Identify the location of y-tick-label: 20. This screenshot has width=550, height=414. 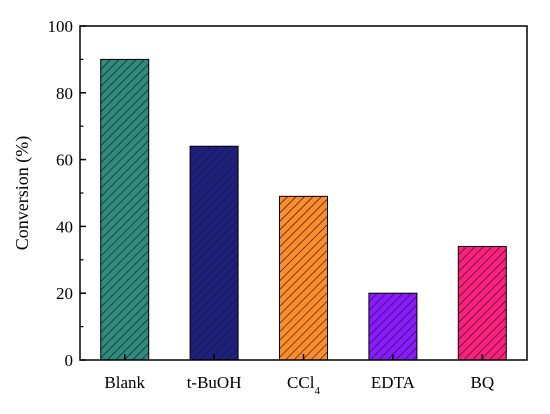
(64, 293).